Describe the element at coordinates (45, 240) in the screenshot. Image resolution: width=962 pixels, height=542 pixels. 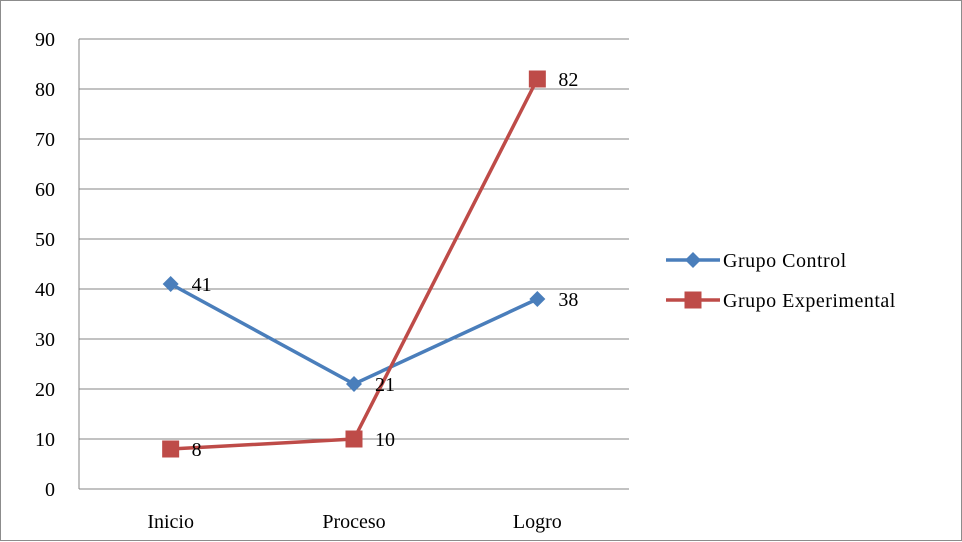
I see `y-tick-label: 50` at that location.